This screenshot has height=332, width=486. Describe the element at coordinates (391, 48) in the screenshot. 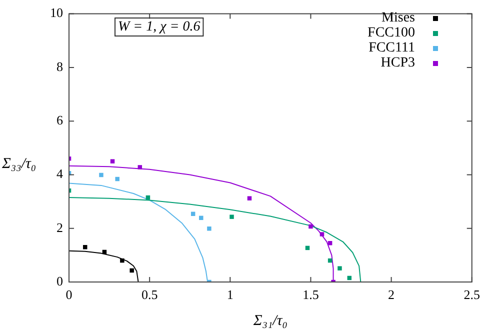

I see `legend-label: FCC111` at that location.